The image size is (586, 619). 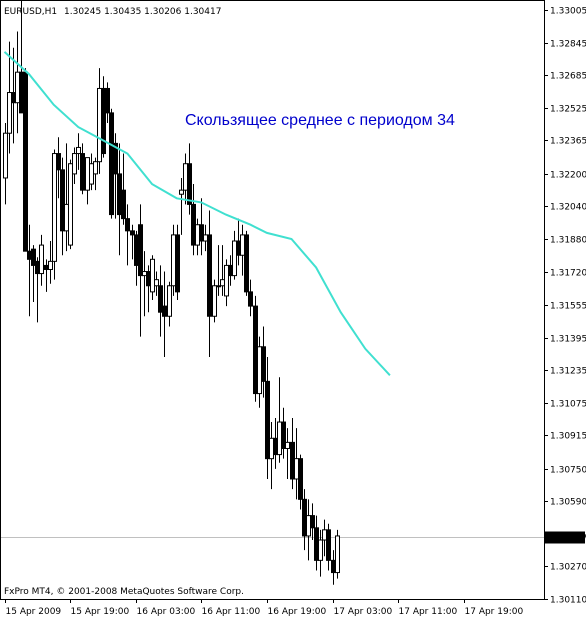 I want to click on y-tick-label: 1.31880, so click(x=568, y=241).